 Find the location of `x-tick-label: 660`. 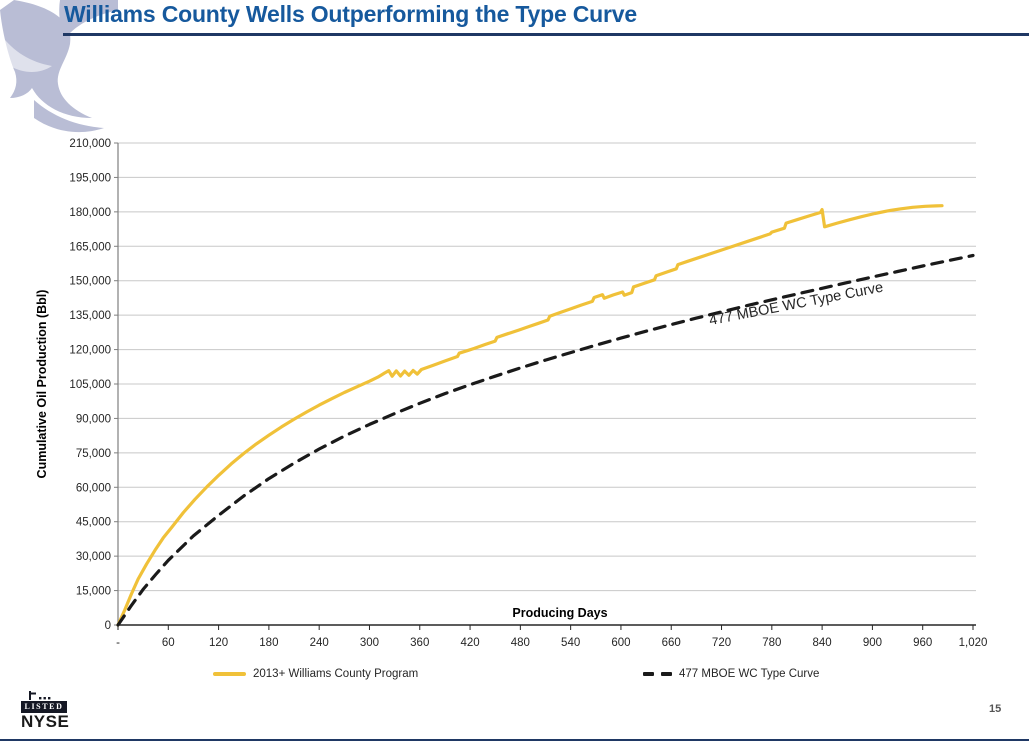

x-tick-label: 660 is located at coordinates (671, 643).